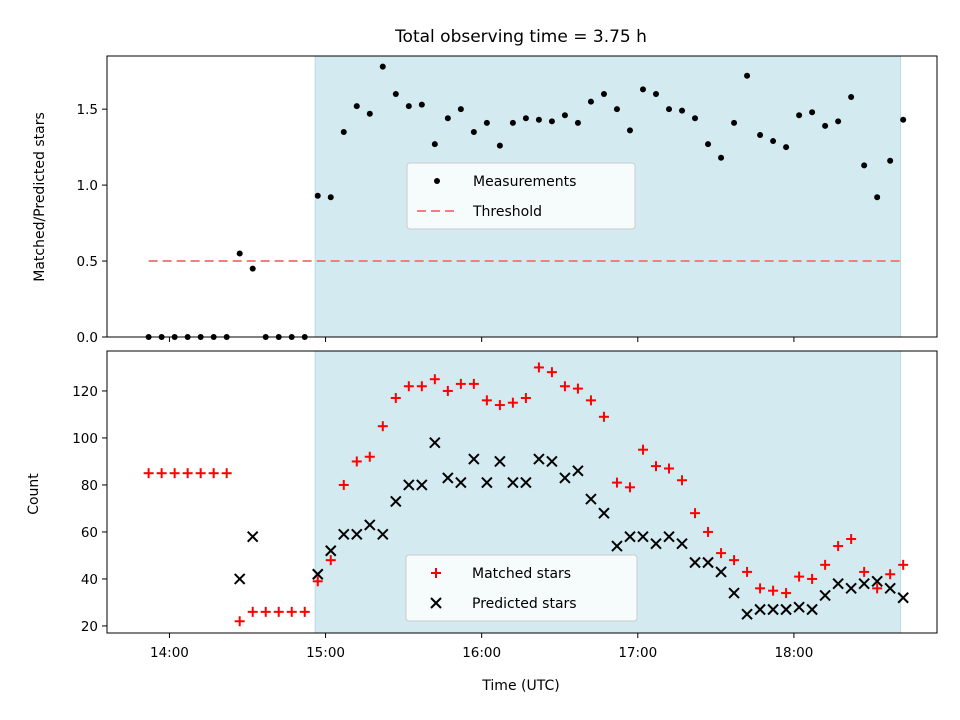 The image size is (960, 720). Describe the element at coordinates (89, 533) in the screenshot. I see `y-tick-label: 60` at that location.